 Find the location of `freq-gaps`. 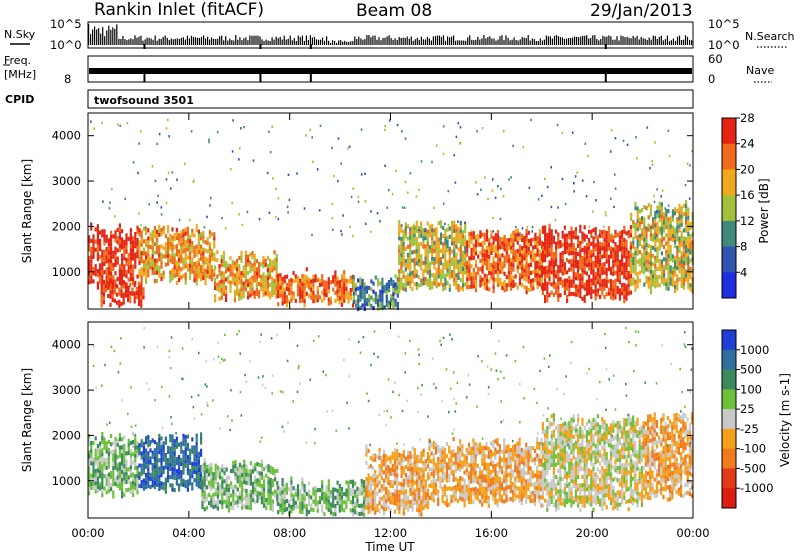

freq-gaps is located at coordinates (374, 78).